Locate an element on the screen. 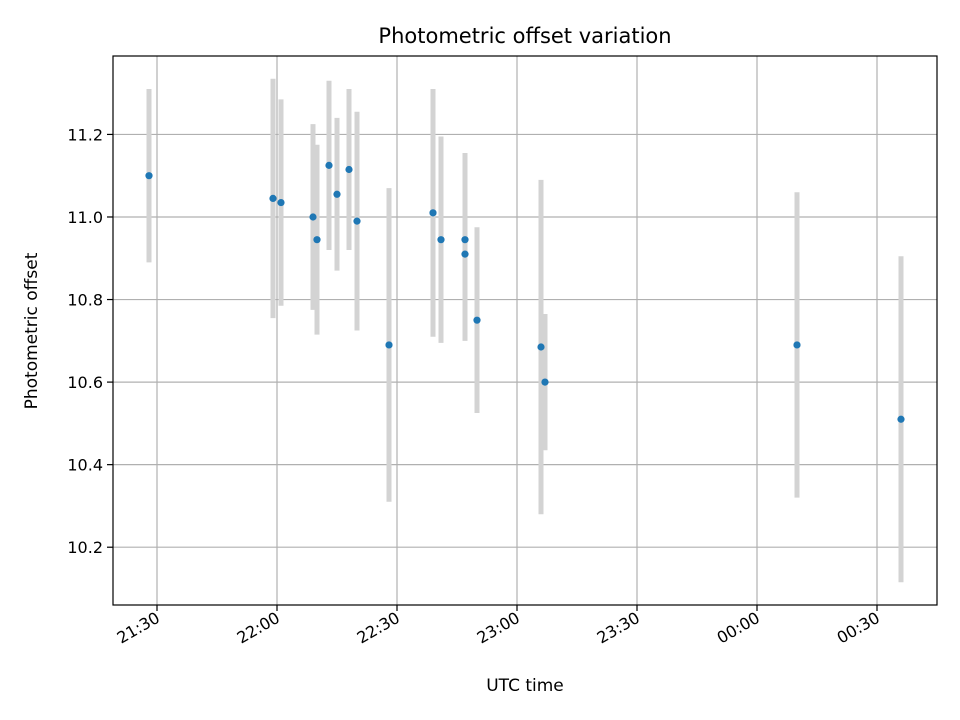  x-tick-label: 00:30 is located at coordinates (858, 628).